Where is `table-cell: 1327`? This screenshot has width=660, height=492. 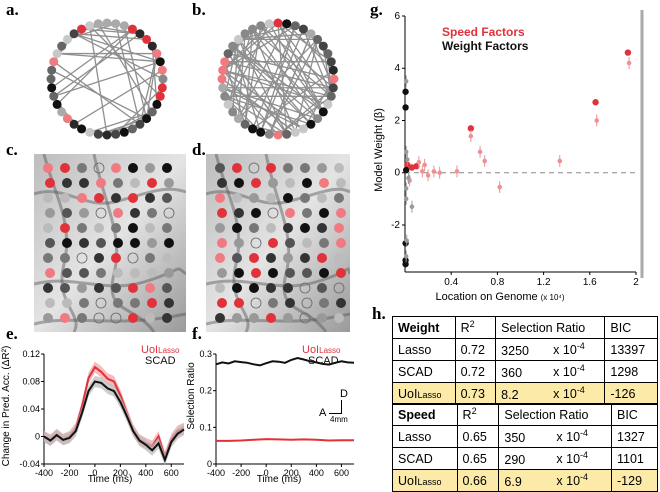
table-cell: 1327 is located at coordinates (634, 436).